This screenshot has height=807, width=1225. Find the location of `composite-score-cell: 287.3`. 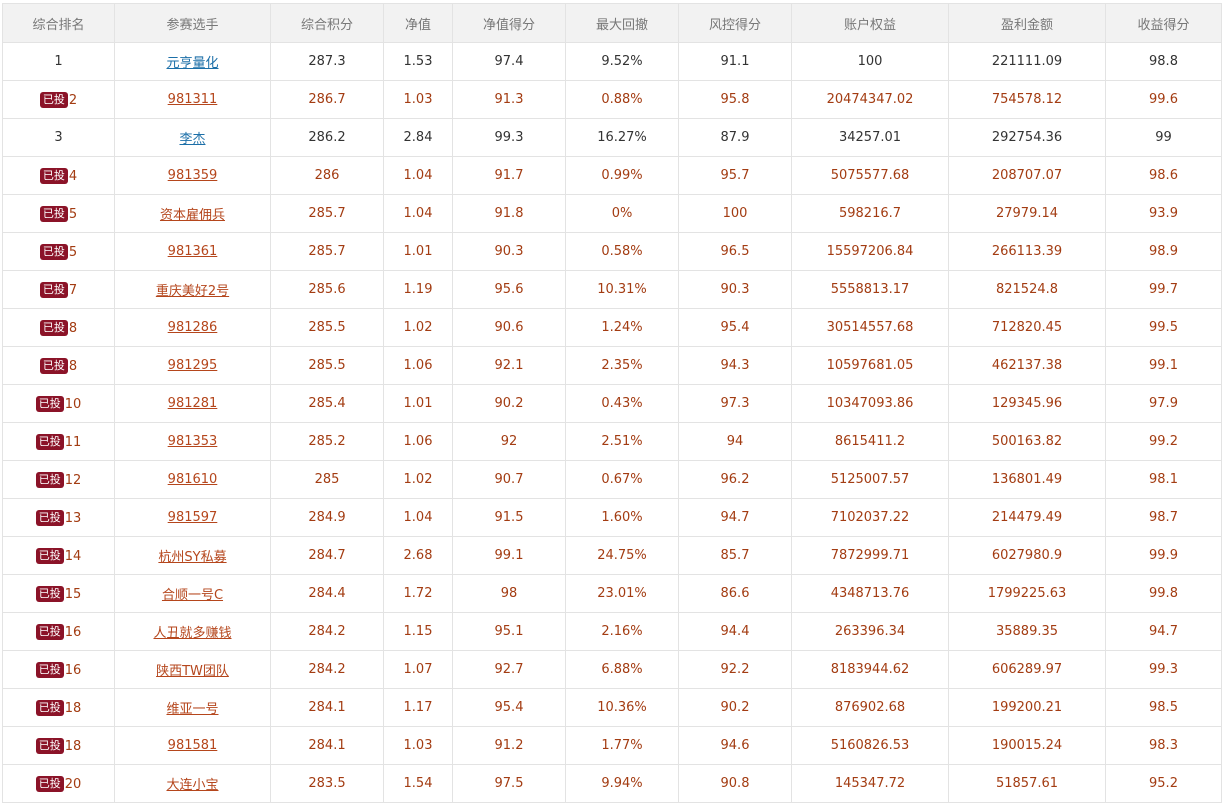

composite-score-cell: 287.3 is located at coordinates (327, 61).